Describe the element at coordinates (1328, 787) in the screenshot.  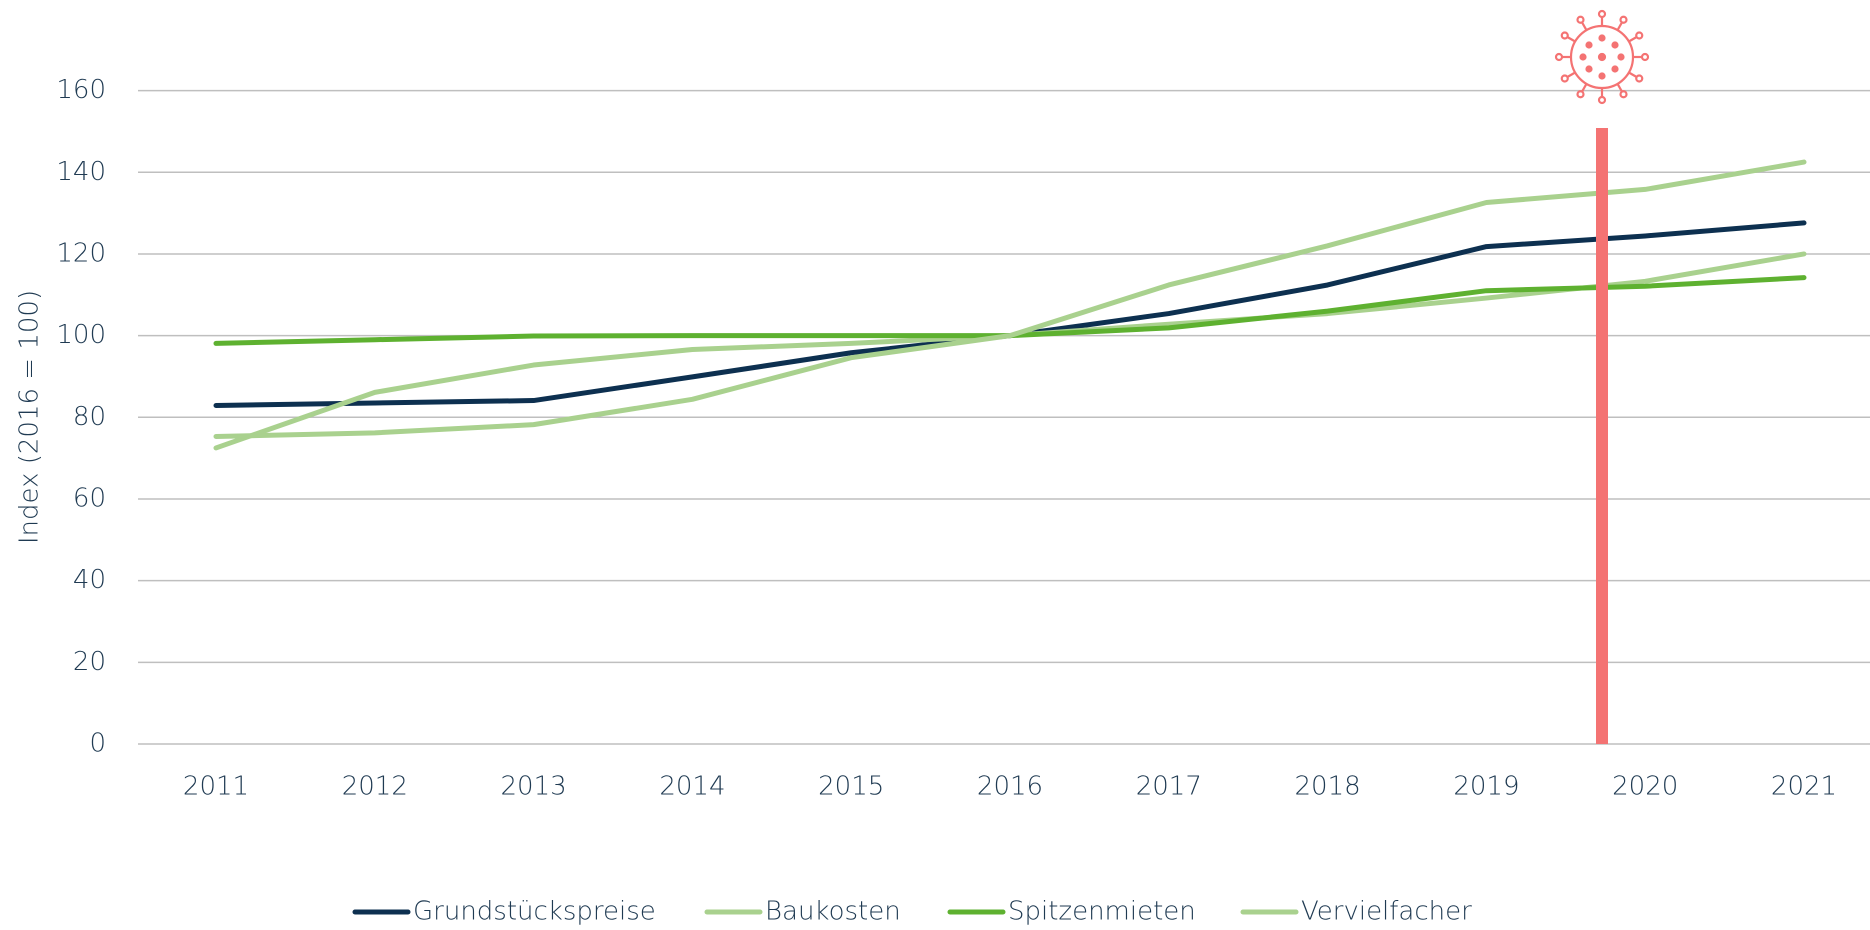
I see `x-tick-label: 2018` at that location.